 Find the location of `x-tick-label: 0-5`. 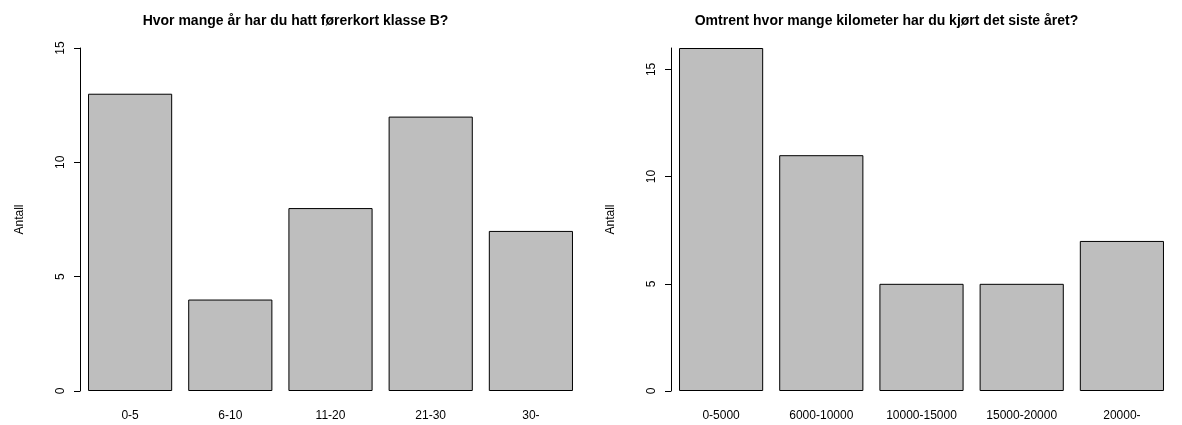

x-tick-label: 0-5 is located at coordinates (130, 415).